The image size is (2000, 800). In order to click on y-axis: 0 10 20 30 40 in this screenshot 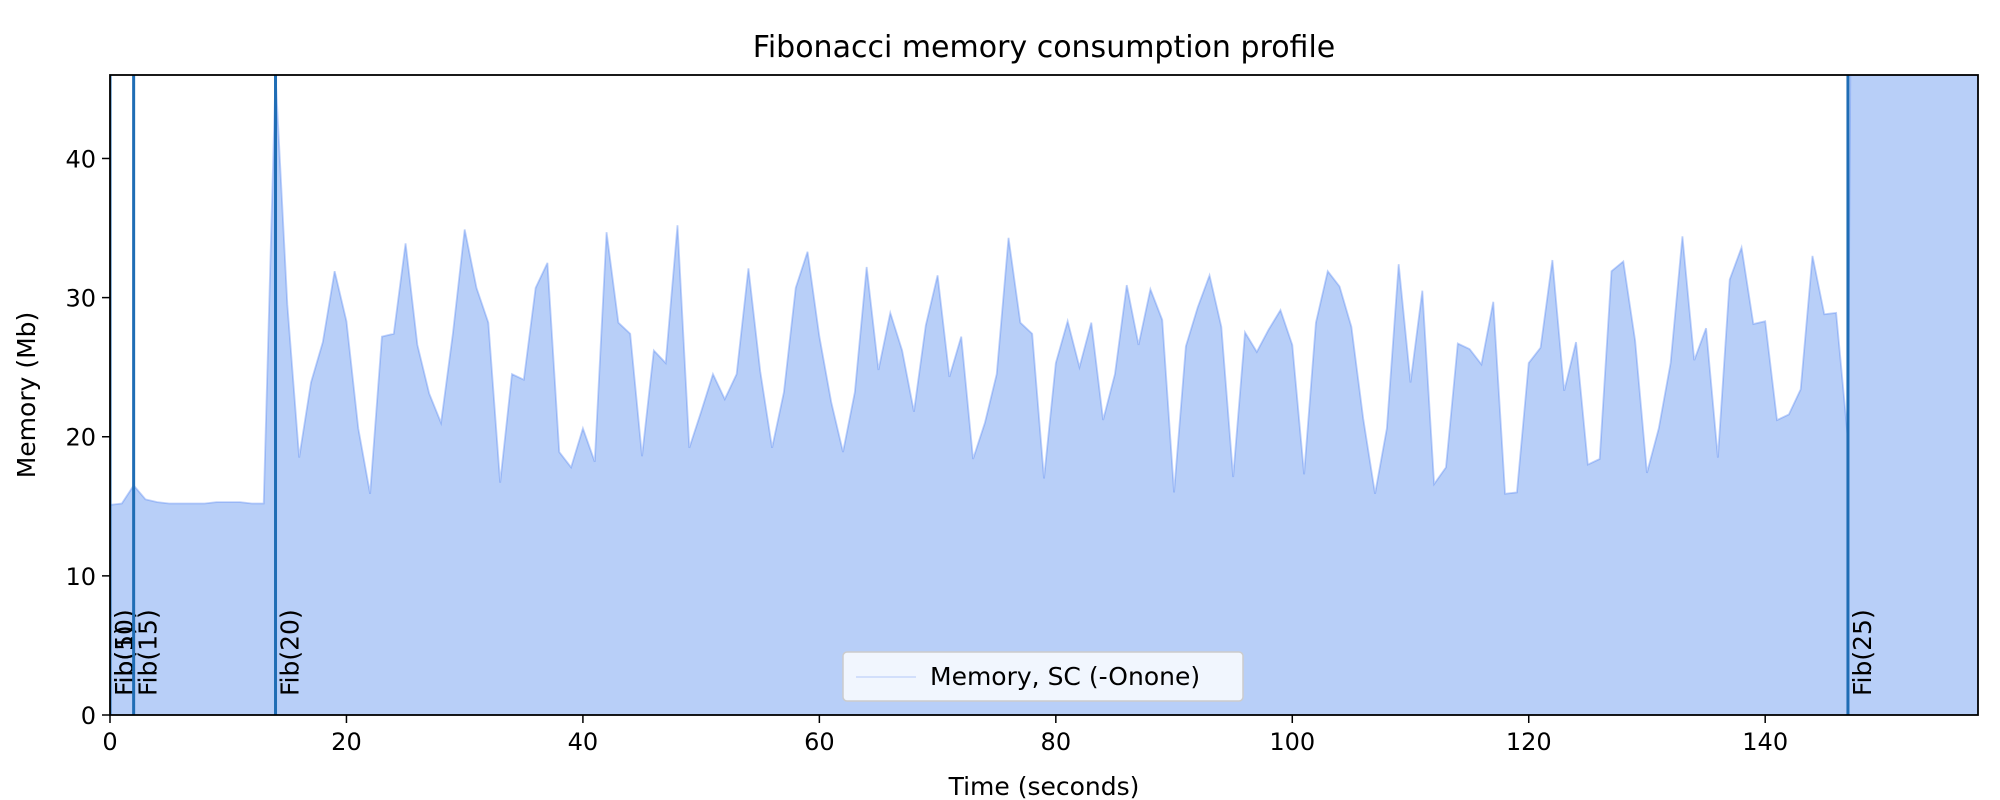, I will do `click(87, 437)`.